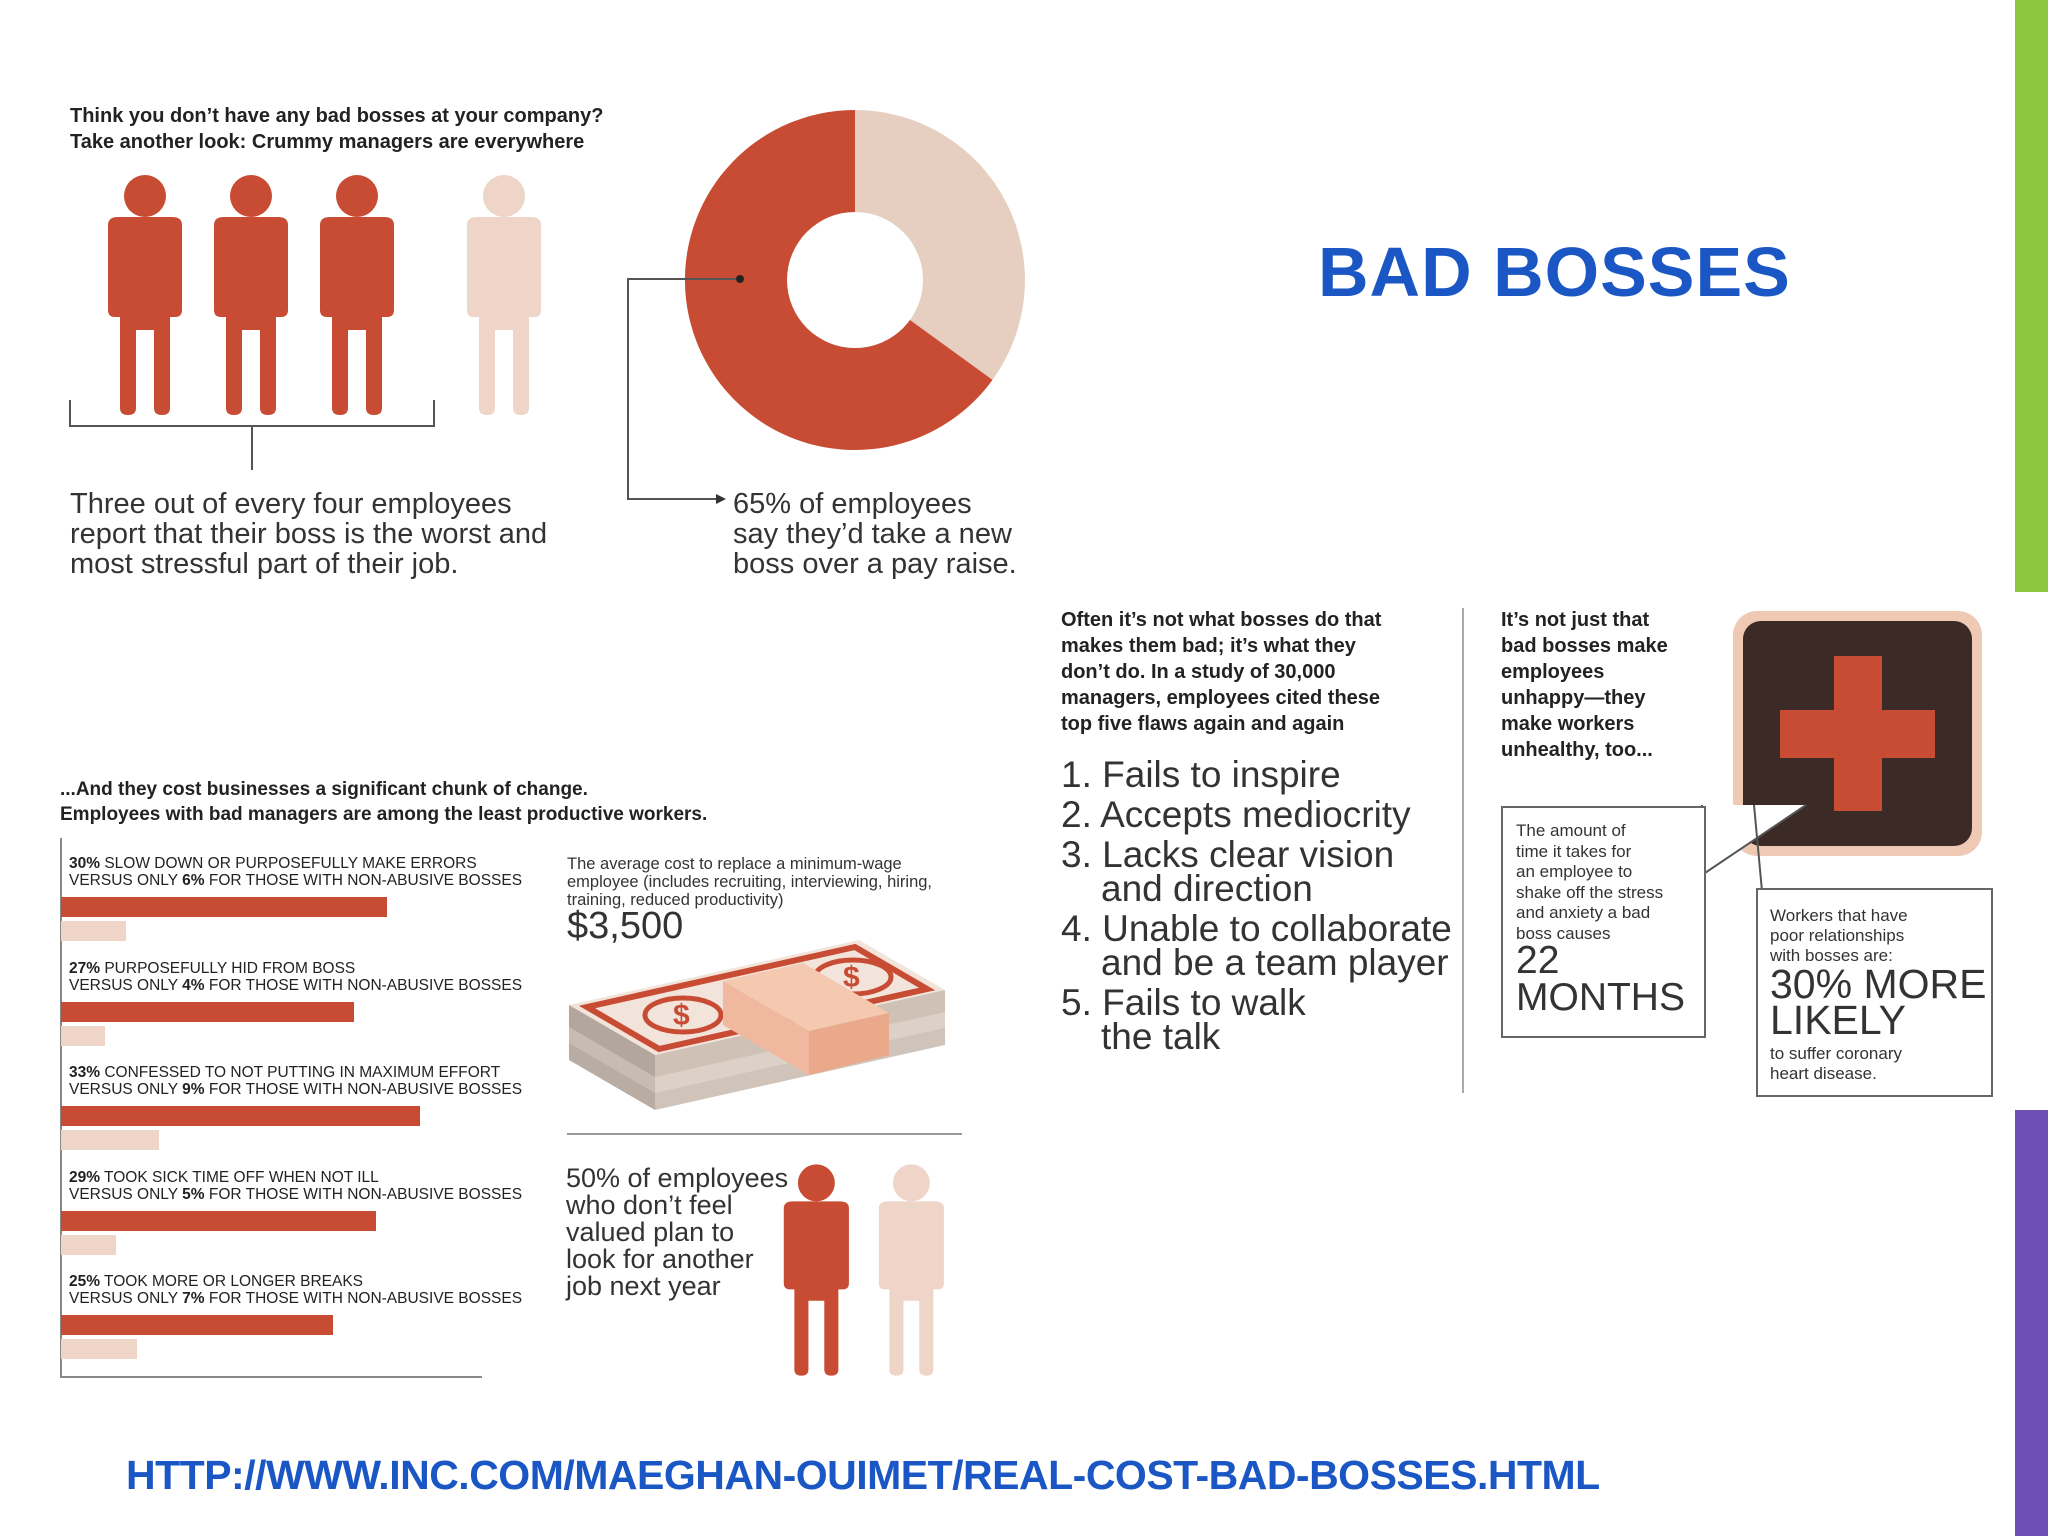 Image resolution: width=2048 pixels, height=1536 pixels. I want to click on slide-title: BAD BOSSES, so click(1554, 272).